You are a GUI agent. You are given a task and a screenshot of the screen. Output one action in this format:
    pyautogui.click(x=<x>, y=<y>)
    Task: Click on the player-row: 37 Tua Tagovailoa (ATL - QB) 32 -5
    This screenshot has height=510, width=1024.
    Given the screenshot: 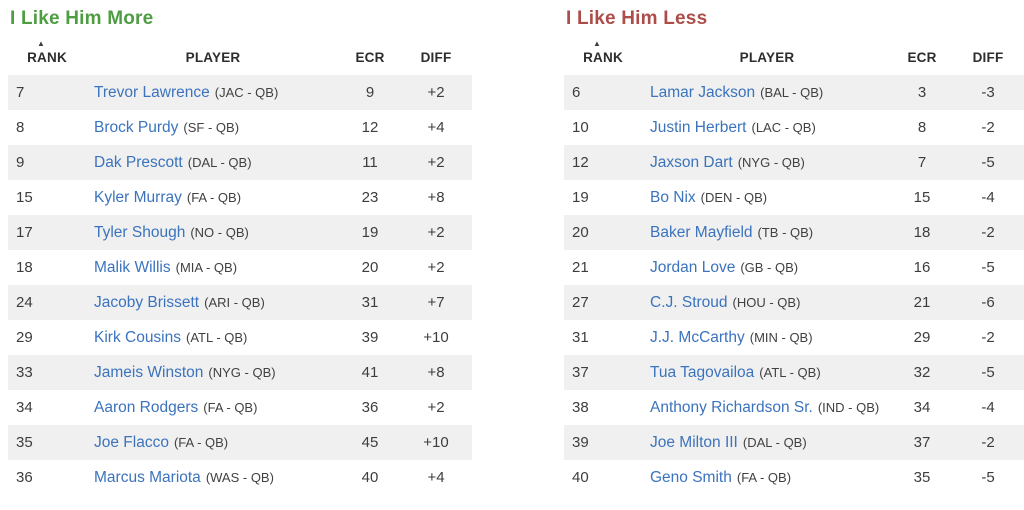 What is the action you would take?
    pyautogui.click(x=794, y=372)
    